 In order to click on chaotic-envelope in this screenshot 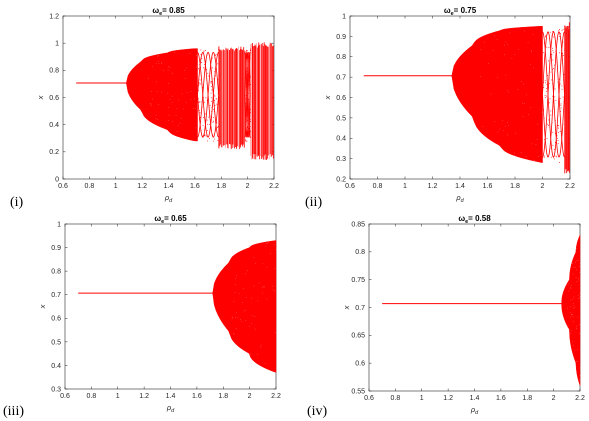, I will do `click(244, 306)`.